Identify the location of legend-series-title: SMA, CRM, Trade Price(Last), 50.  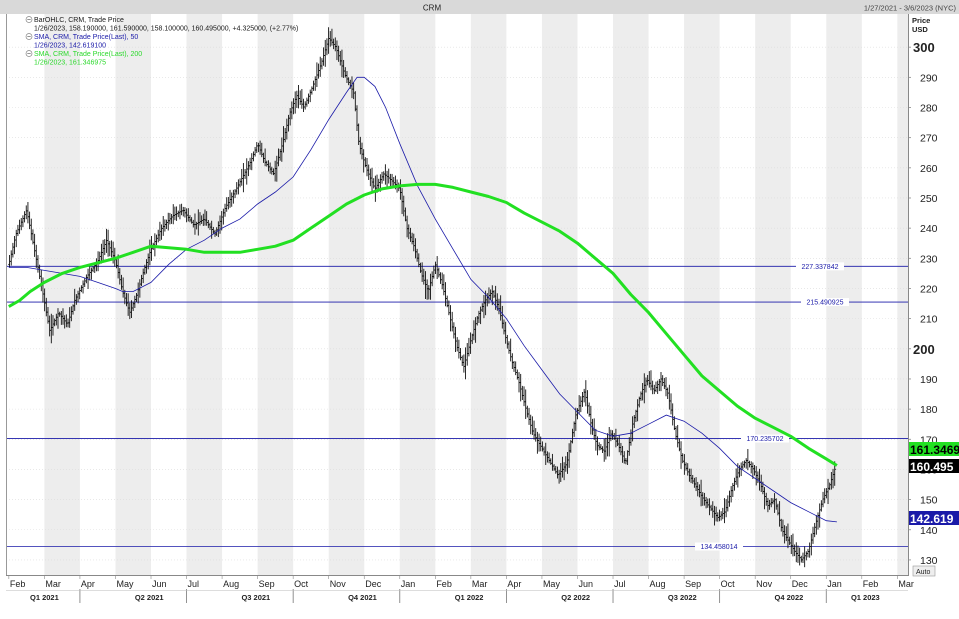
(86, 37).